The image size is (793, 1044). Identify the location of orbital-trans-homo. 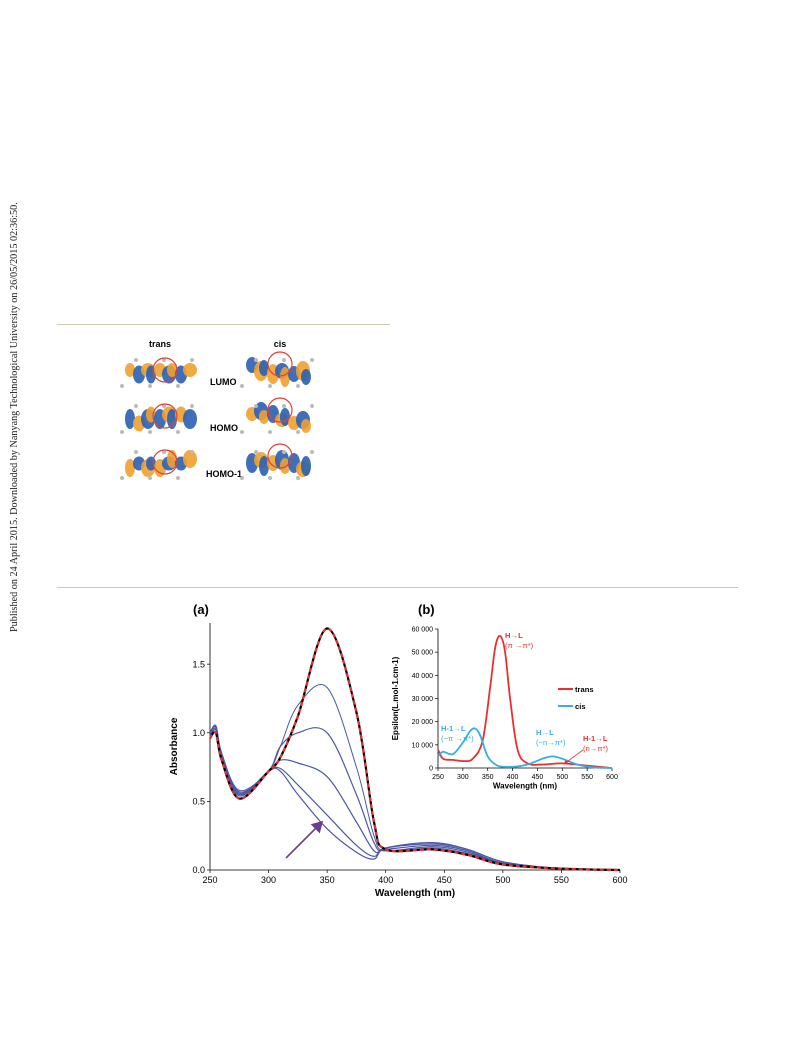
(158, 418).